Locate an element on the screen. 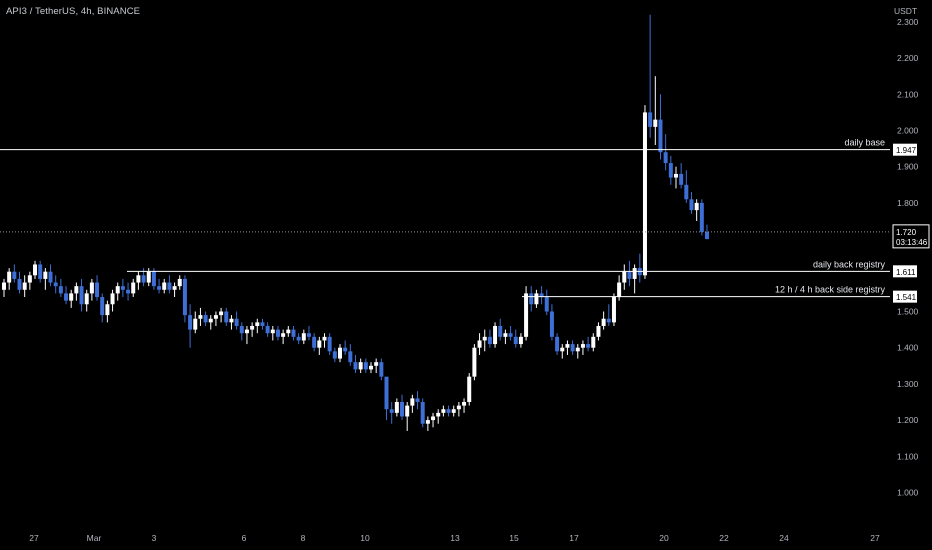 The width and height of the screenshot is (932, 550). time-axis: 27 Mar 3 6 8 10 13 15 17 20 22 24 27 is located at coordinates (454, 538).